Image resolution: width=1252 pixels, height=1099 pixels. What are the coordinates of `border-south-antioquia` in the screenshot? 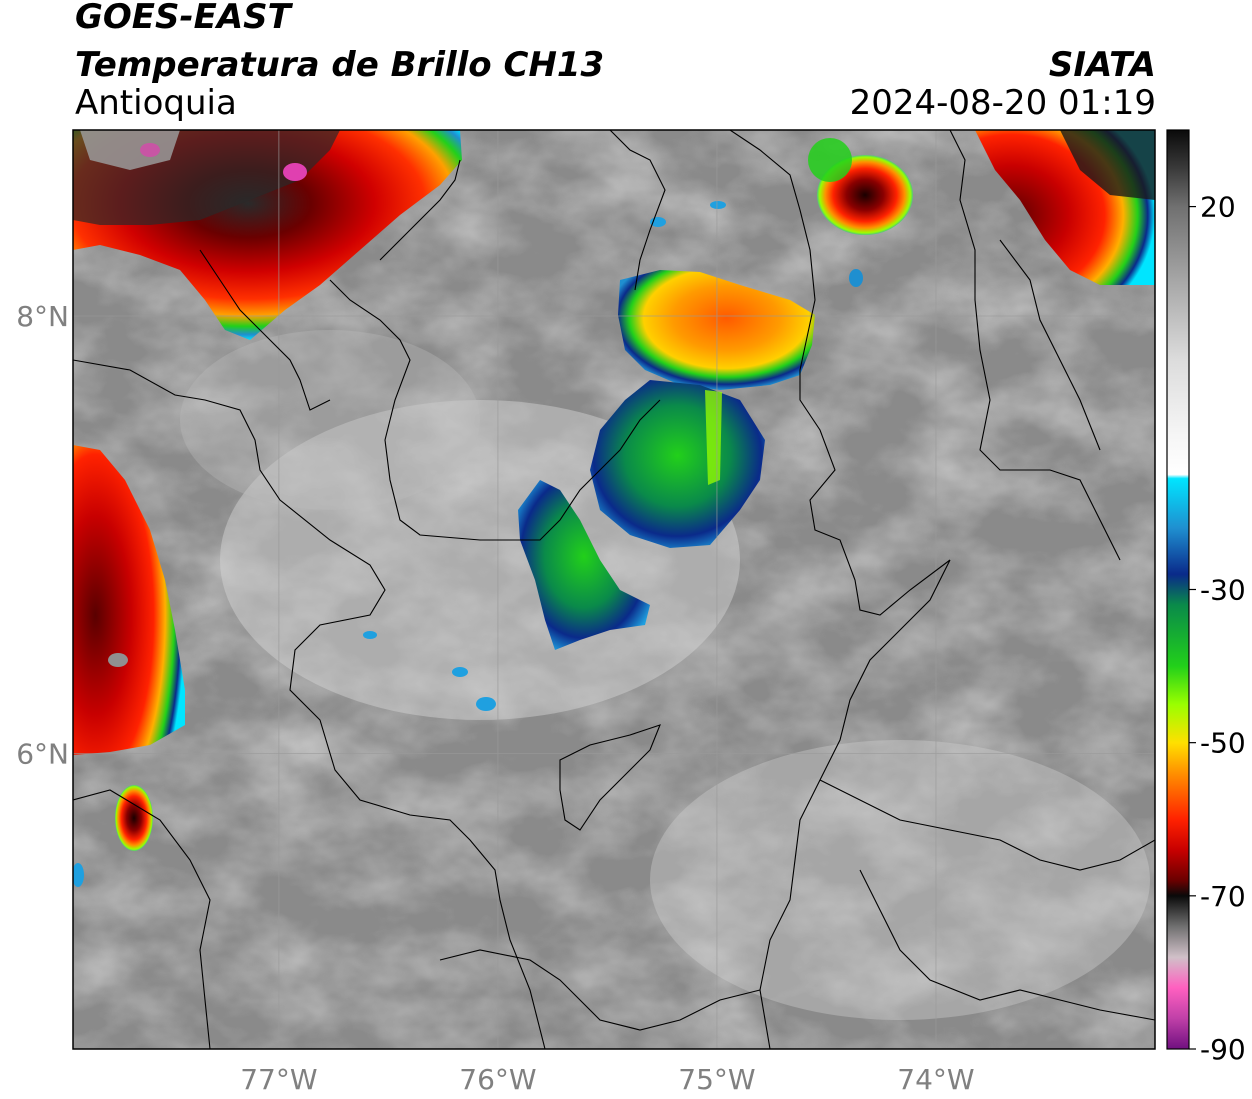 It's located at (600, 990).